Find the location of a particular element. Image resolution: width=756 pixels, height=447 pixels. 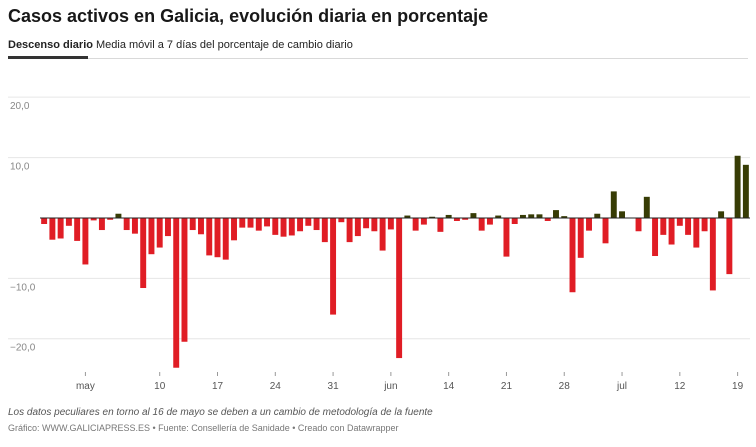

x-tick-label: 31 is located at coordinates (334, 386).